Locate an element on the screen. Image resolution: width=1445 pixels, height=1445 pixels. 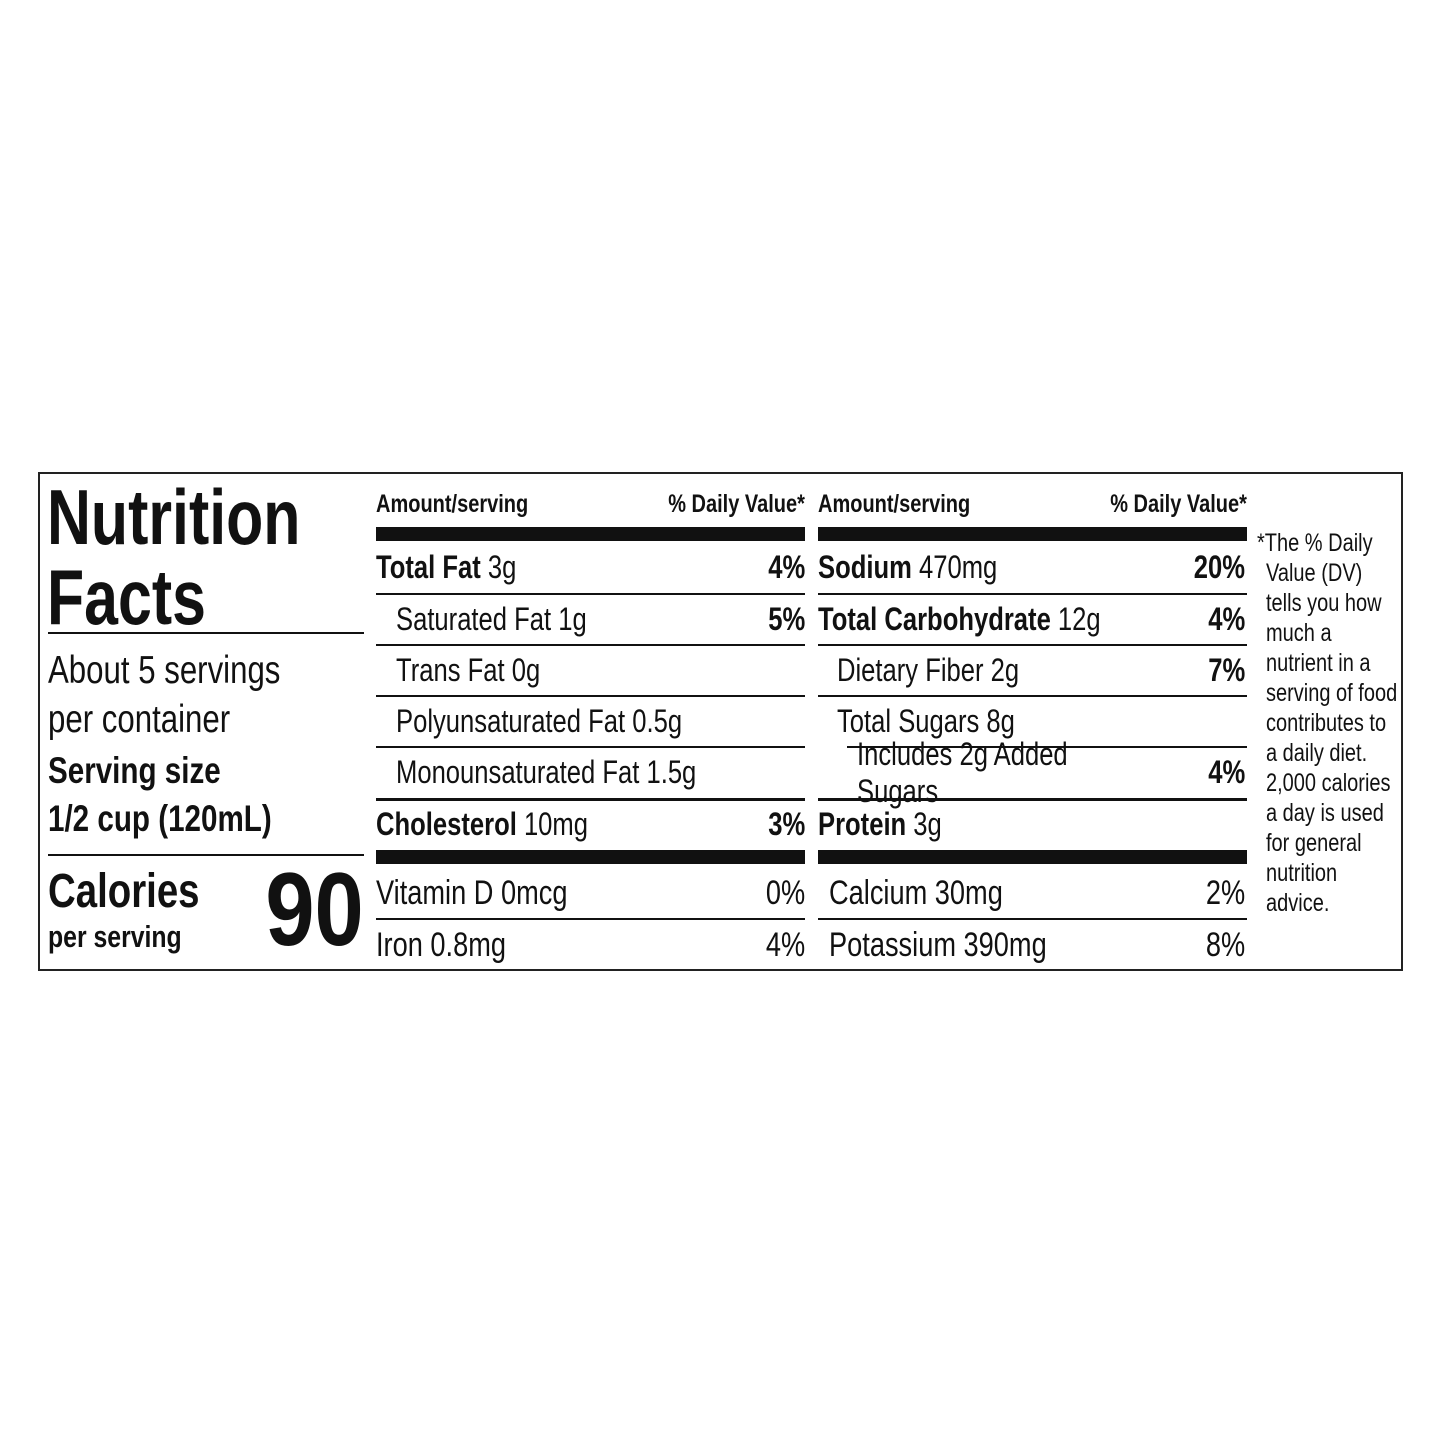
nutrient-row-cholesterol: Cholesterol 10mg 3% is located at coordinates (590, 824).